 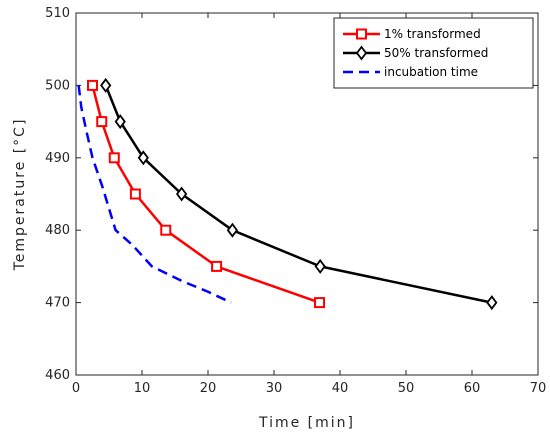 I want to click on y-tick-label: 490, so click(x=57, y=158).